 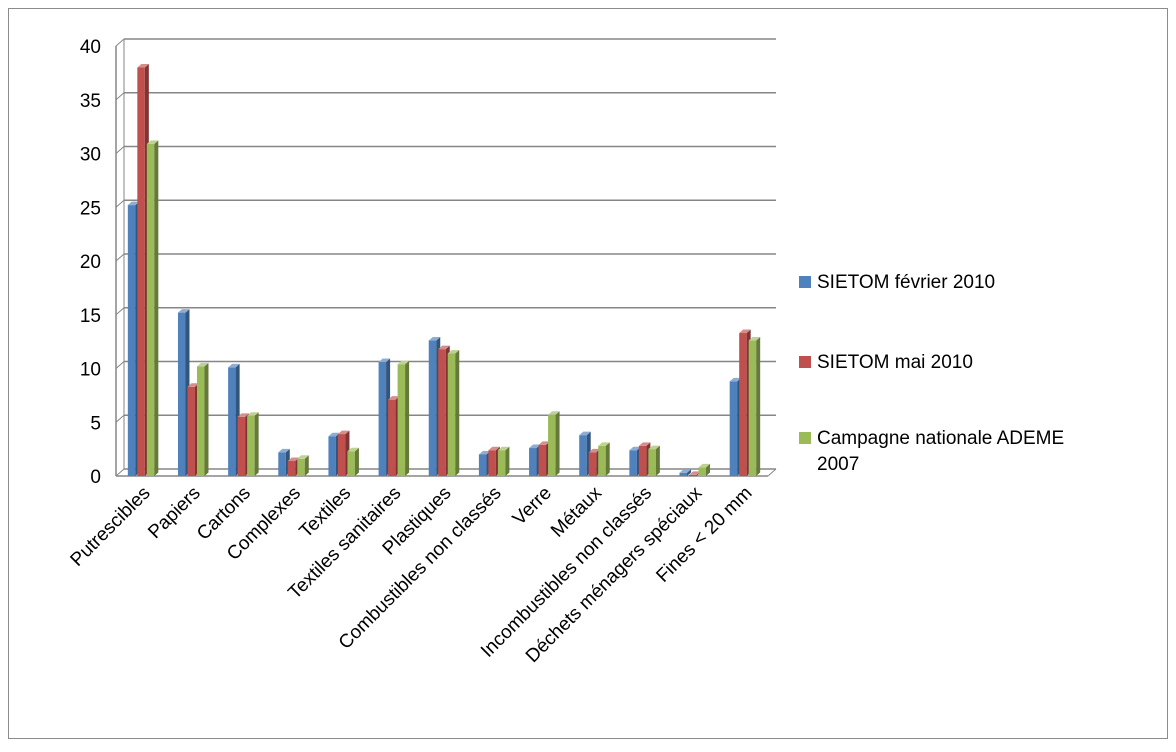 What do you see at coordinates (90, 155) in the screenshot?
I see `y-tick-label: 30` at bounding box center [90, 155].